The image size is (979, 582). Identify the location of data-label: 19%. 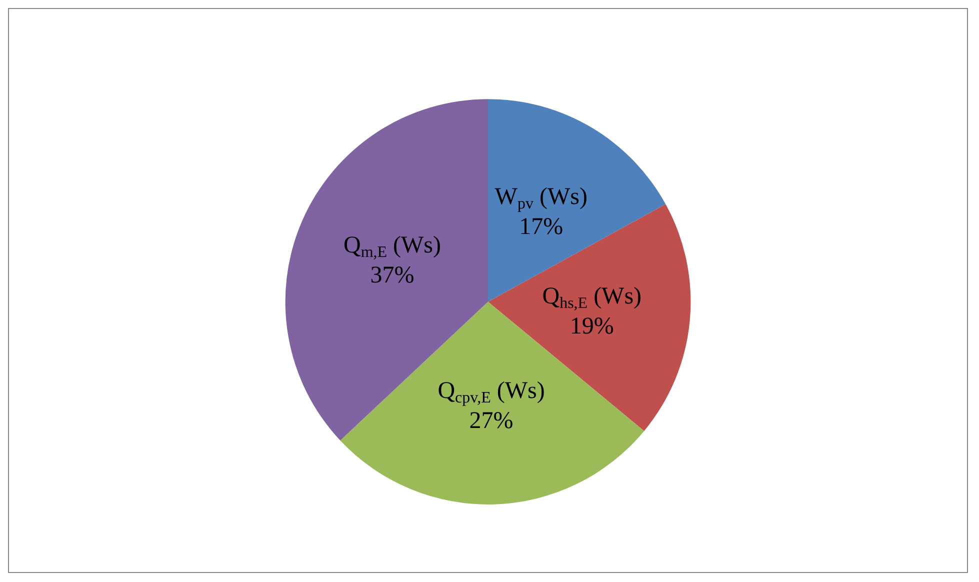
(592, 327).